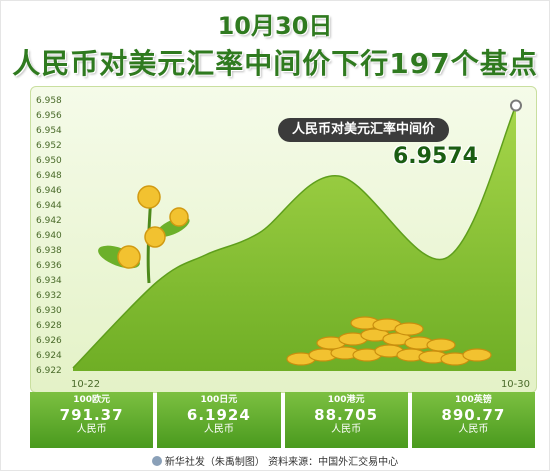 The image size is (550, 471). What do you see at coordinates (156, 461) in the screenshot?
I see `xinhua-logo-icon` at bounding box center [156, 461].